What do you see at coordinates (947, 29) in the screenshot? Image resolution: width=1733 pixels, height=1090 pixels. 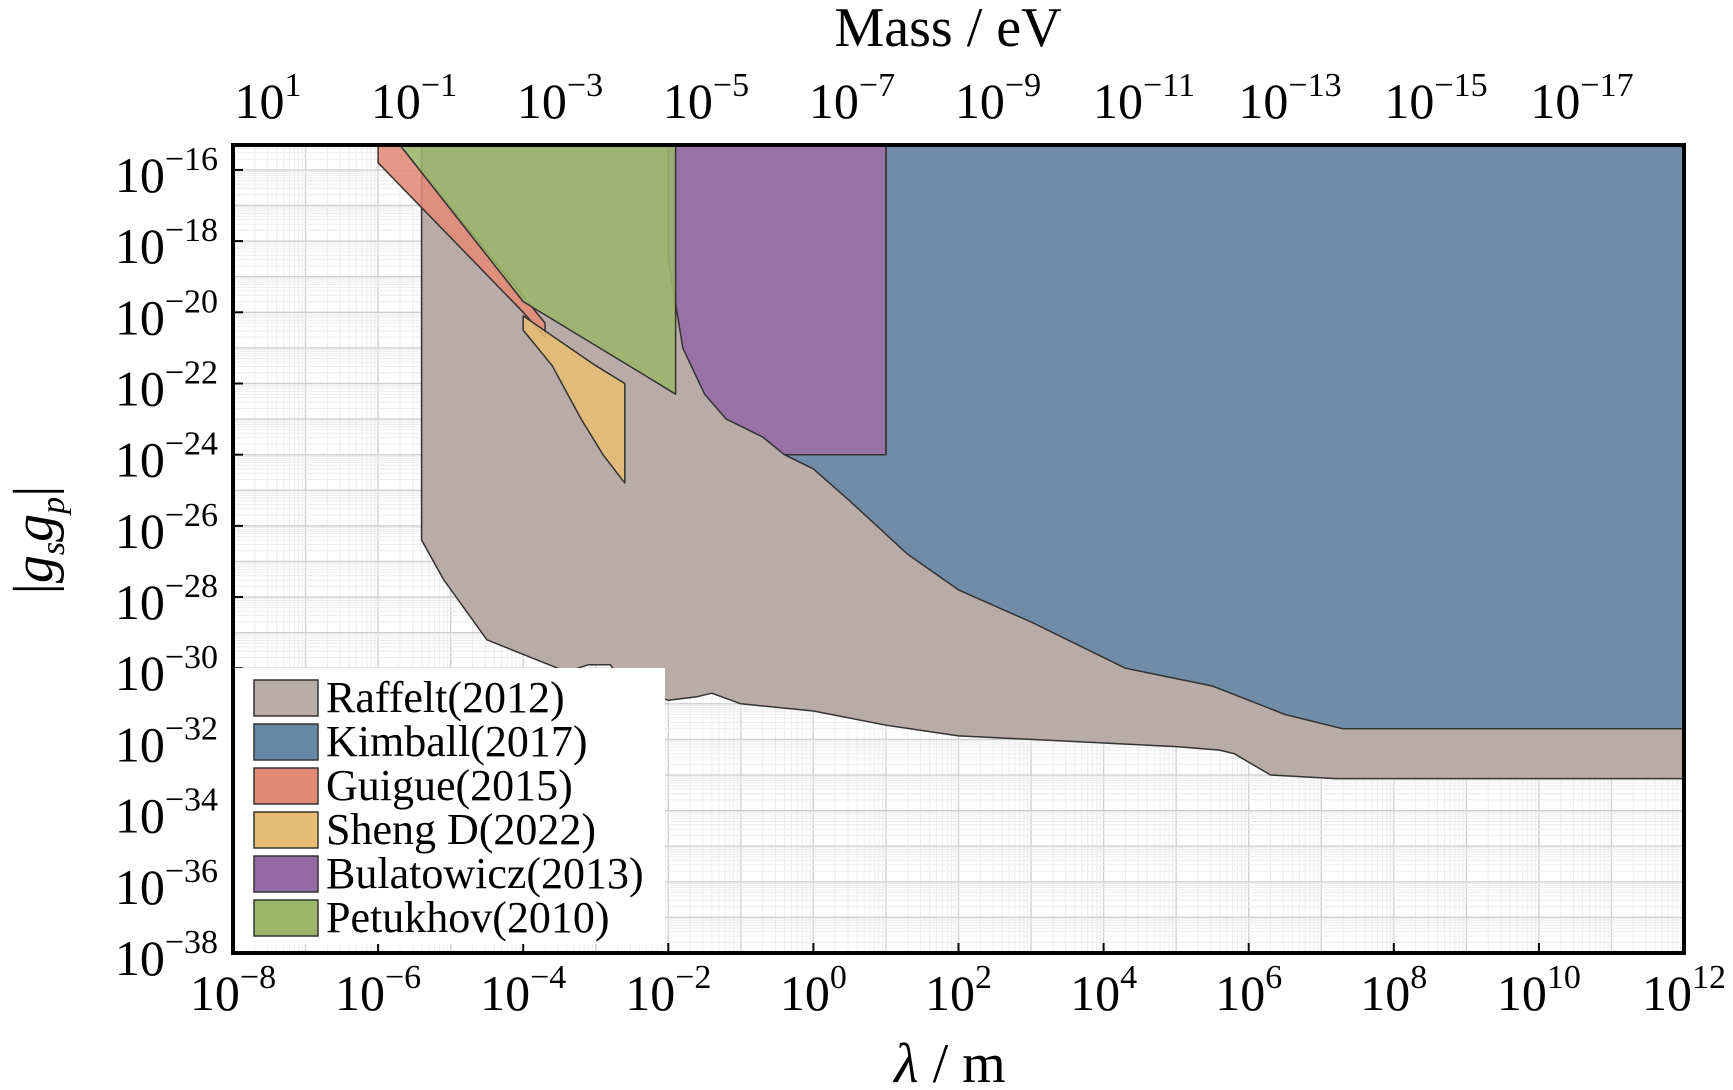 I see `top-axis-title: Mass / eV` at bounding box center [947, 29].